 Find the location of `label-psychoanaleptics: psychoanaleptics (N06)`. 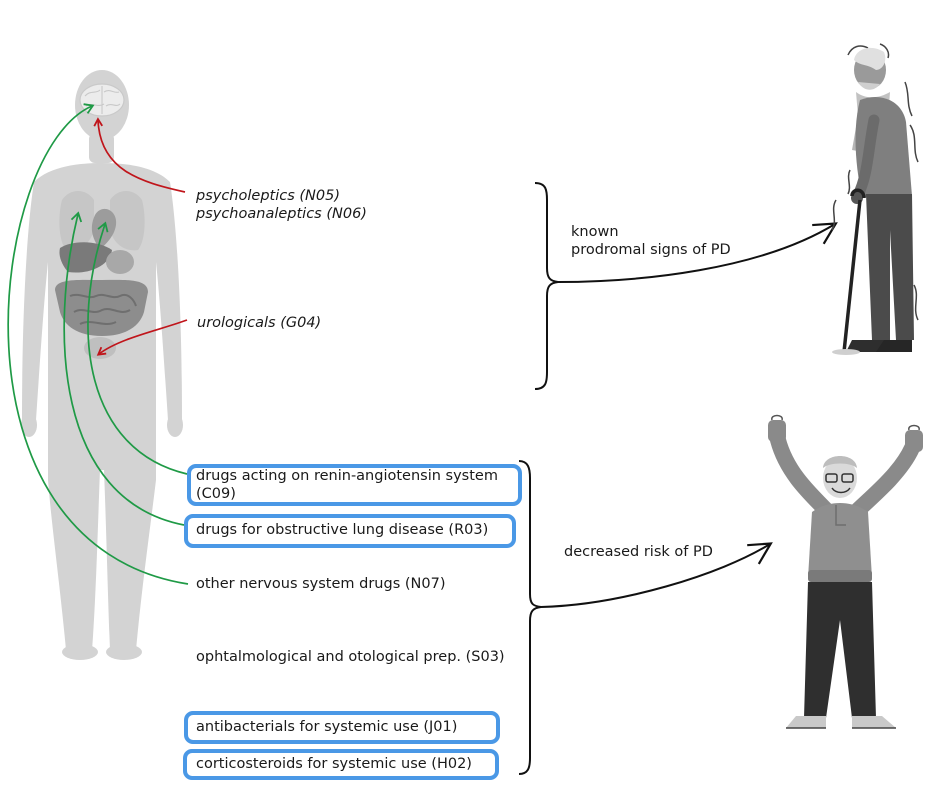

label-psychoanaleptics: psychoanaleptics (N06) is located at coordinates (281, 214).